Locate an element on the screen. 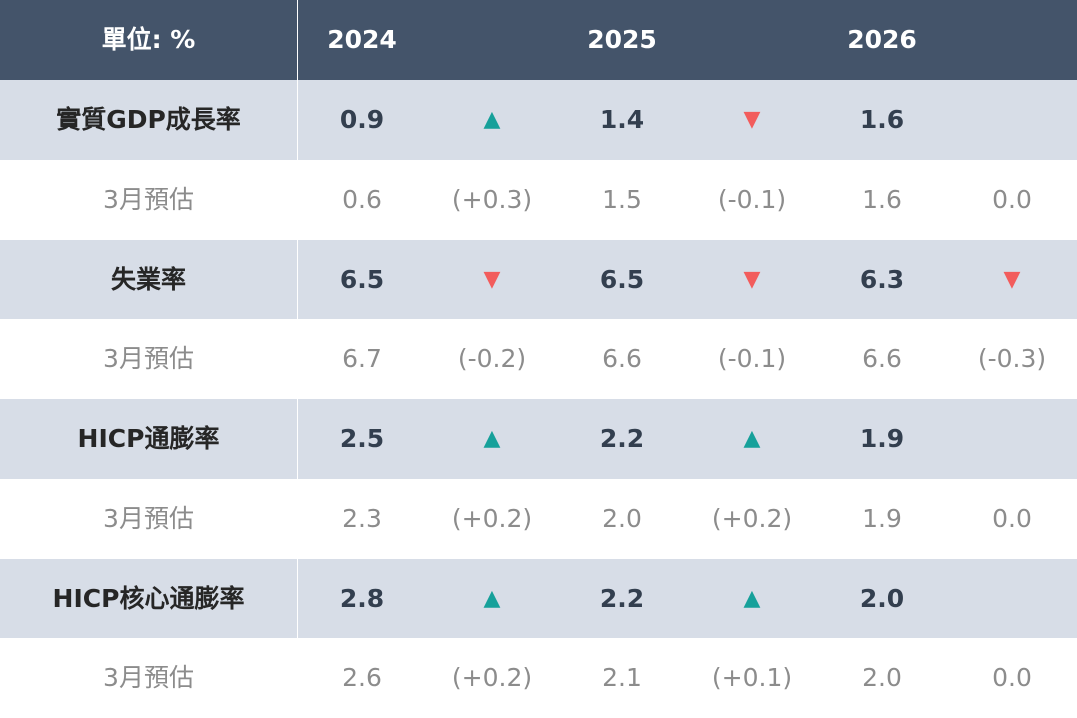 Image resolution: width=1077 pixels, height=718 pixels. cell: 2025 is located at coordinates (622, 39).